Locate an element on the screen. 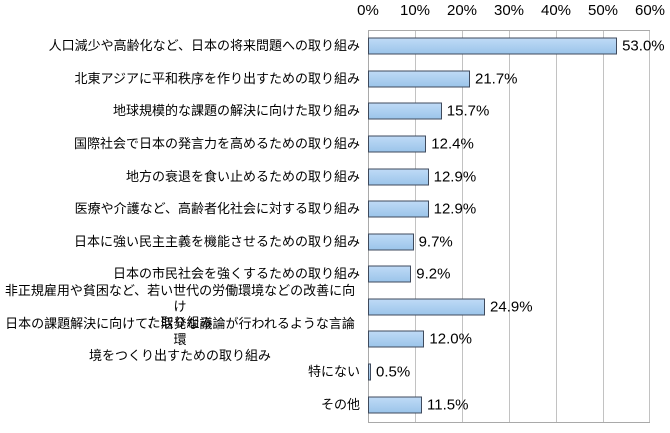  category-row: 地球規模的な課題の解決に向けた取り組み 15.7% is located at coordinates (335, 111).